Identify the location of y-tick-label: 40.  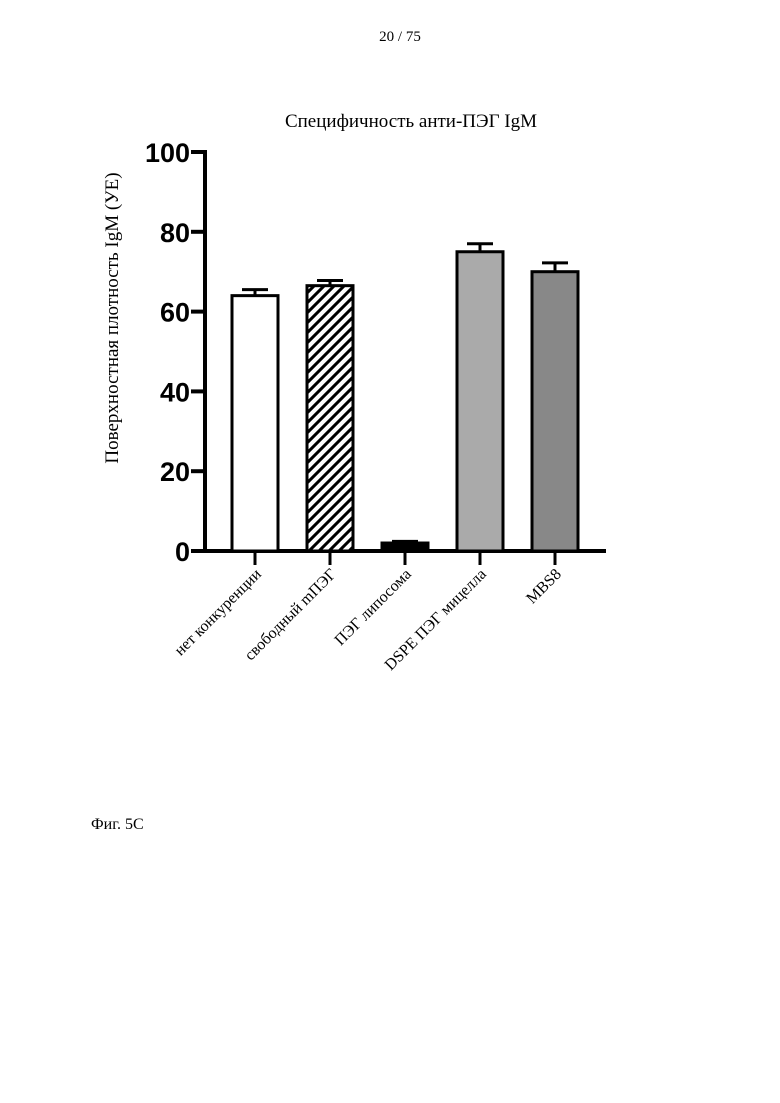
(175, 392).